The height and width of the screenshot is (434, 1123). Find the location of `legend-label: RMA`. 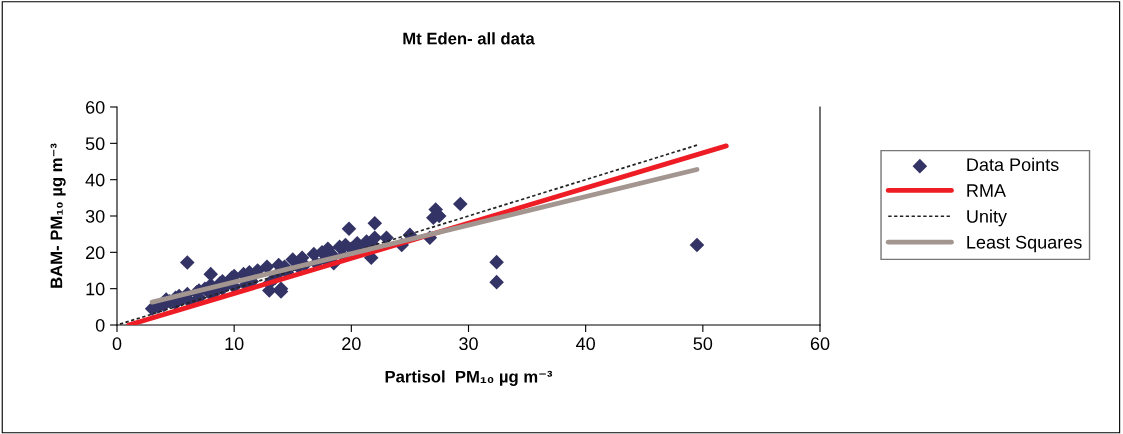

legend-label: RMA is located at coordinates (986, 190).